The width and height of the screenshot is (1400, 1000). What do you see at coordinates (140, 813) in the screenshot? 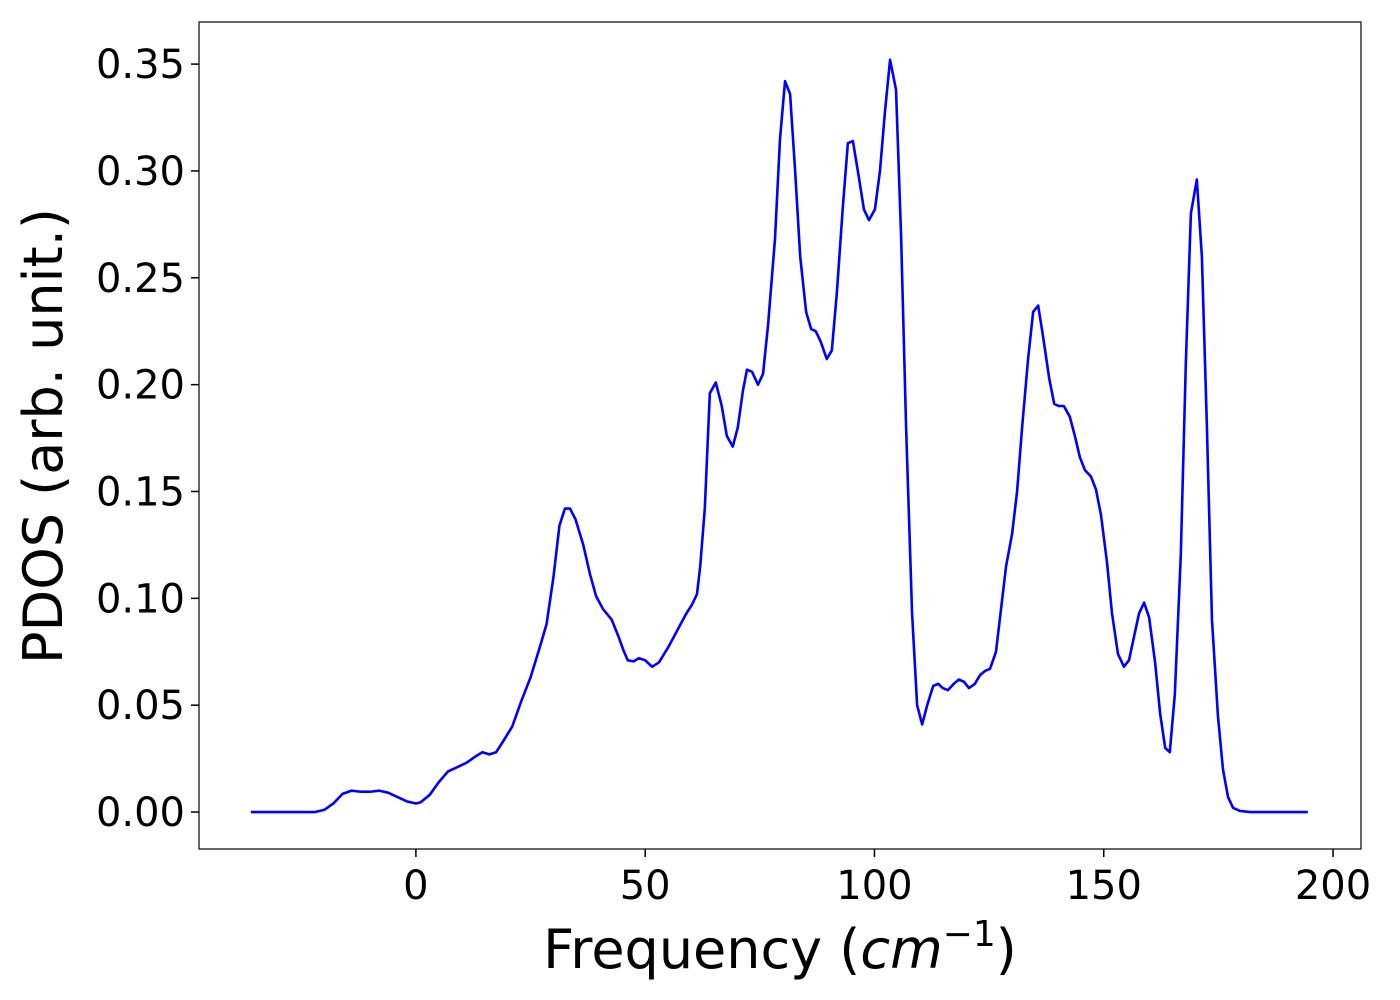
I see `y-tick-label: 0.00` at bounding box center [140, 813].